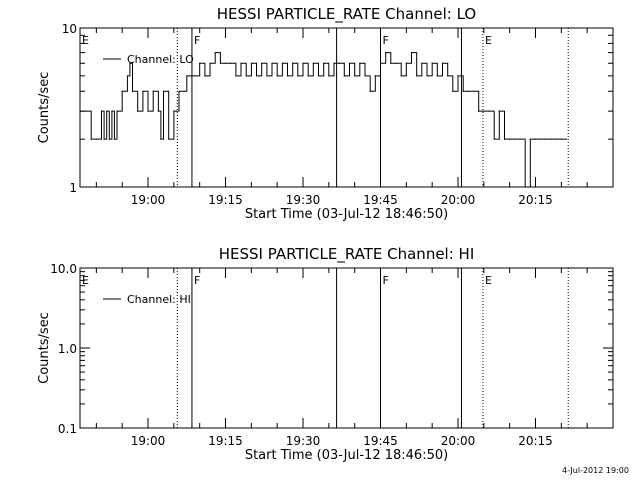 This screenshot has width=640, height=480. I want to click on lo-event-flag-e: E, so click(488, 40).